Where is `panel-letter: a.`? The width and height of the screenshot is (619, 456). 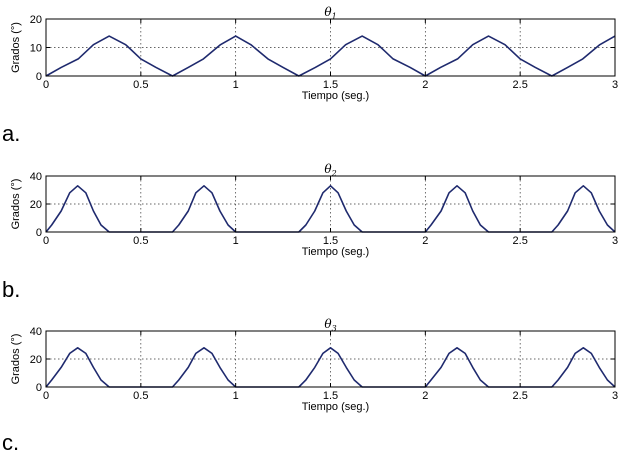 panel-letter: a. is located at coordinates (11, 133).